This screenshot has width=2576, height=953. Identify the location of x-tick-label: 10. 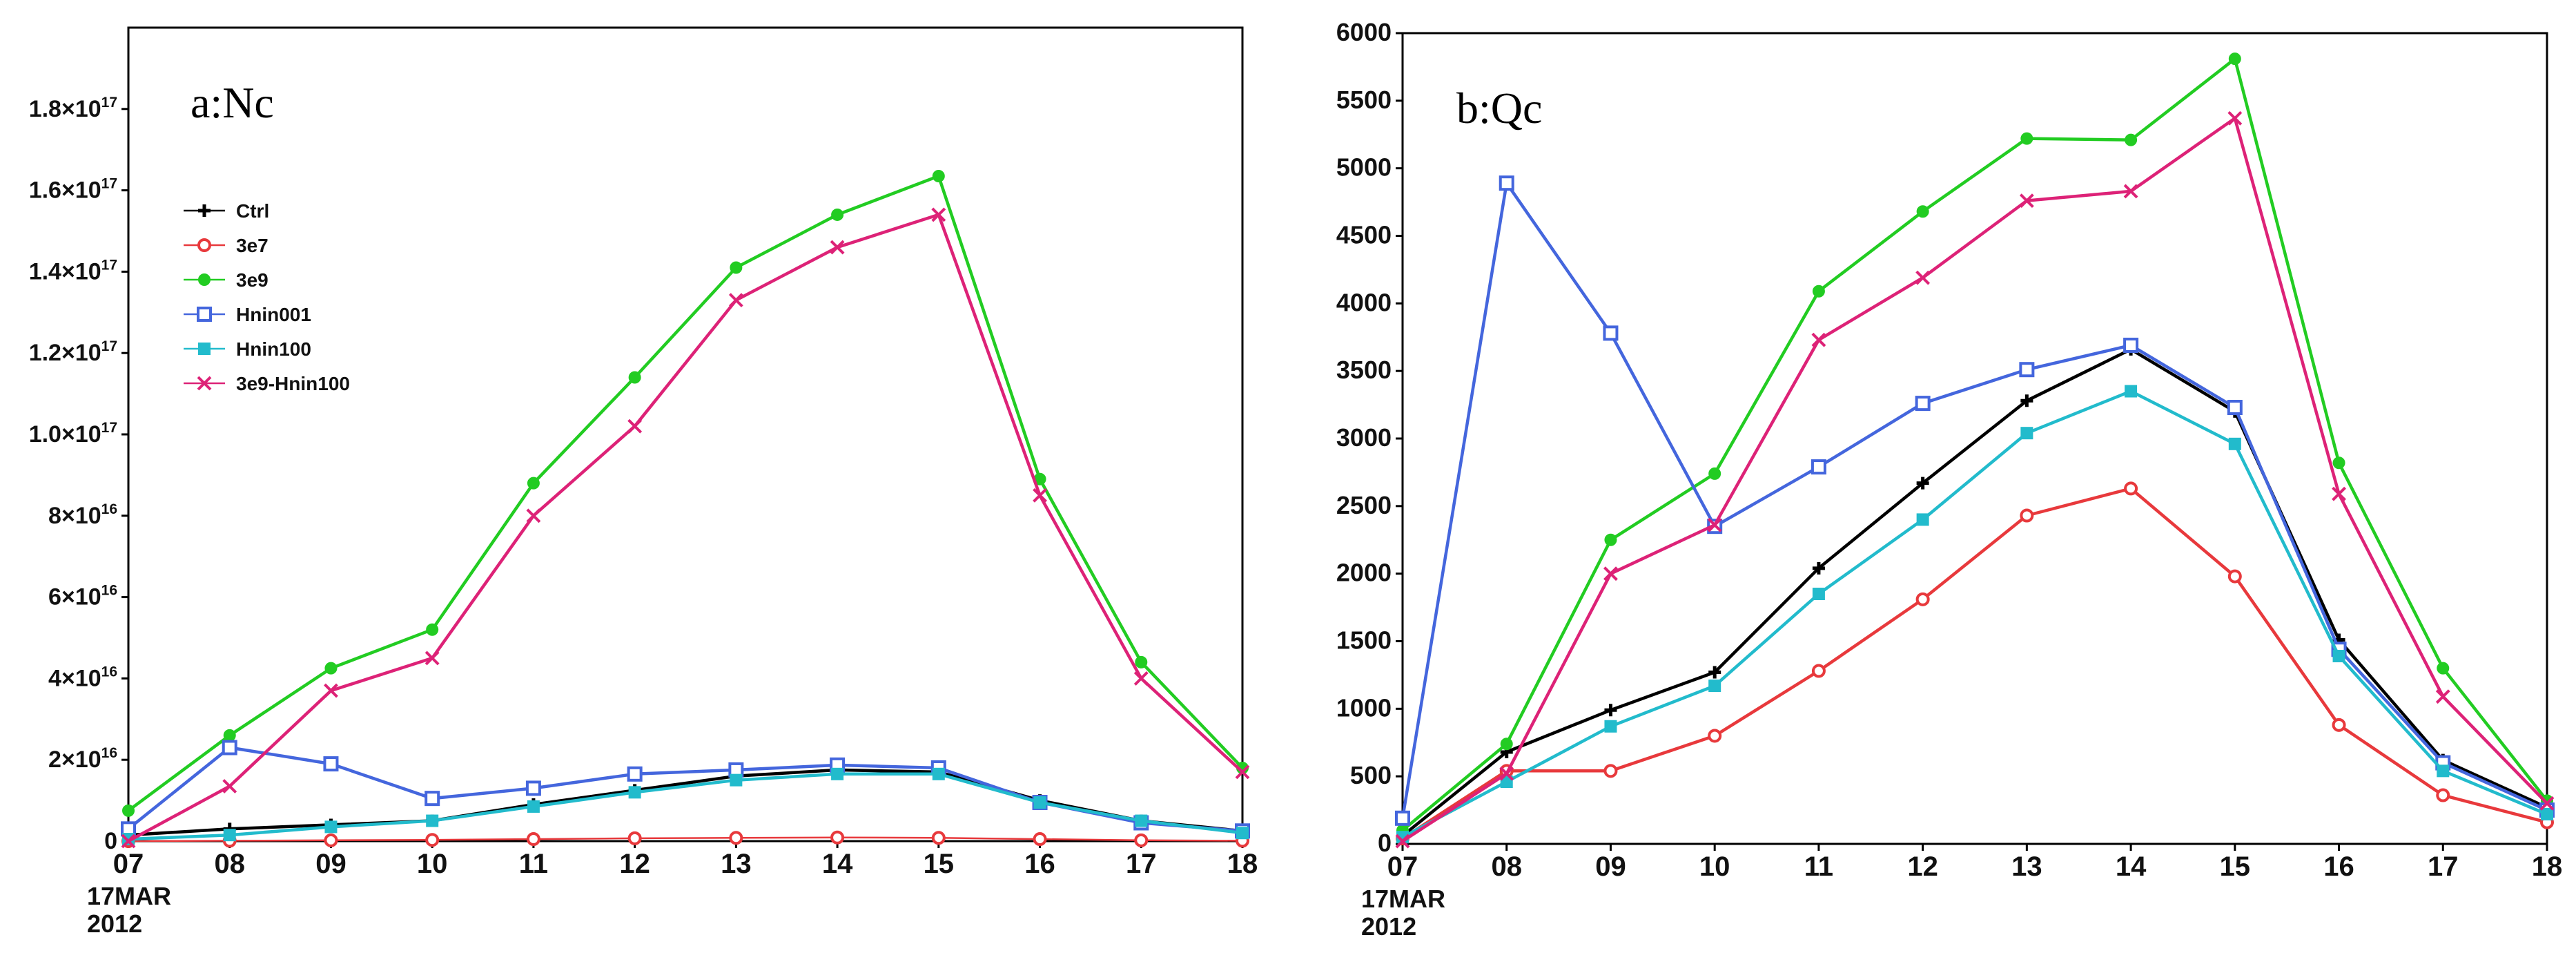
(1714, 867).